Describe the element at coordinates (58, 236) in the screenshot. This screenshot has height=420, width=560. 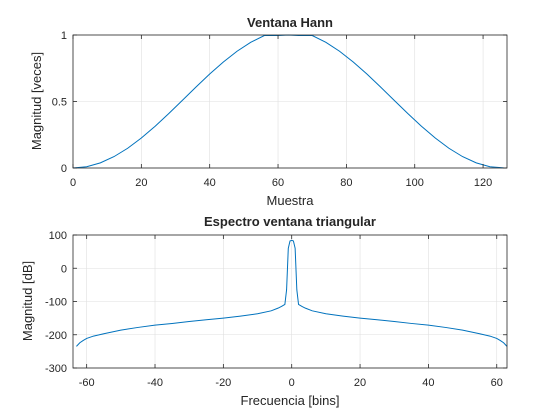
I see `y-tick-label: 100` at that location.